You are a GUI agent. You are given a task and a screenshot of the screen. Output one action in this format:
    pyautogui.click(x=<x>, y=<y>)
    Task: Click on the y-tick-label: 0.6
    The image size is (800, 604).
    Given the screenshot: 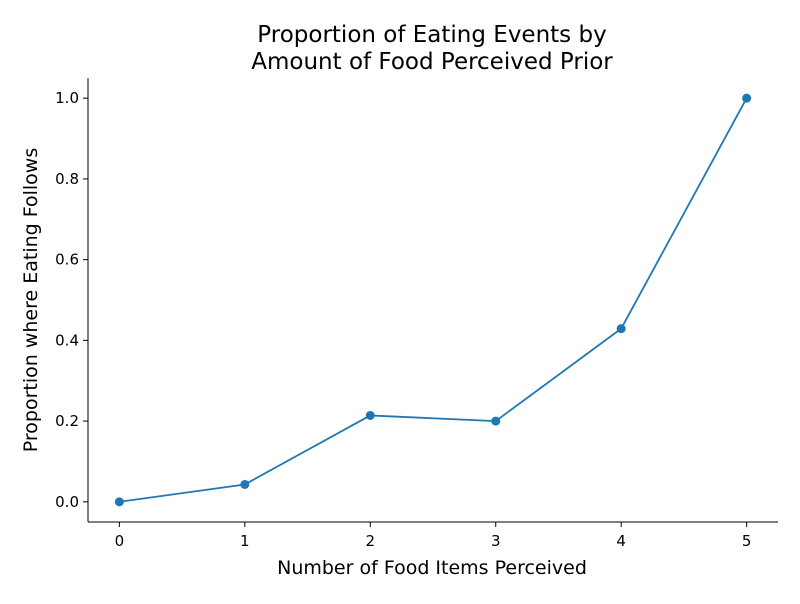 What is the action you would take?
    pyautogui.click(x=67, y=260)
    